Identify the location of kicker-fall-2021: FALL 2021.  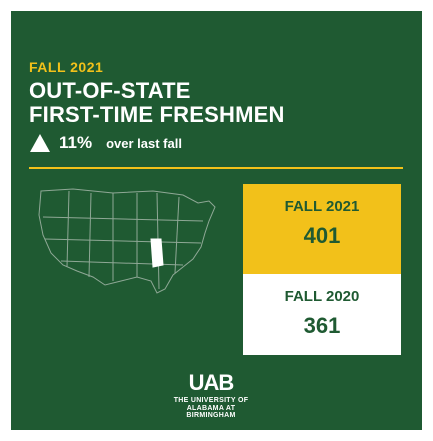
(66, 67).